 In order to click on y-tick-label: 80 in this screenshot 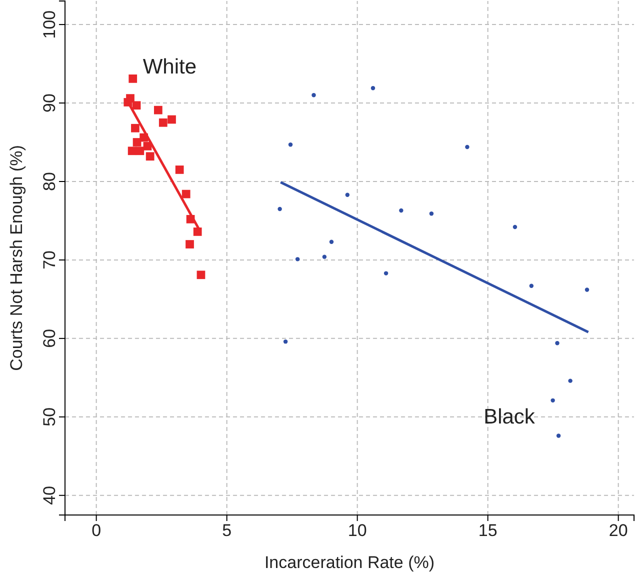, I will do `click(49, 181)`.